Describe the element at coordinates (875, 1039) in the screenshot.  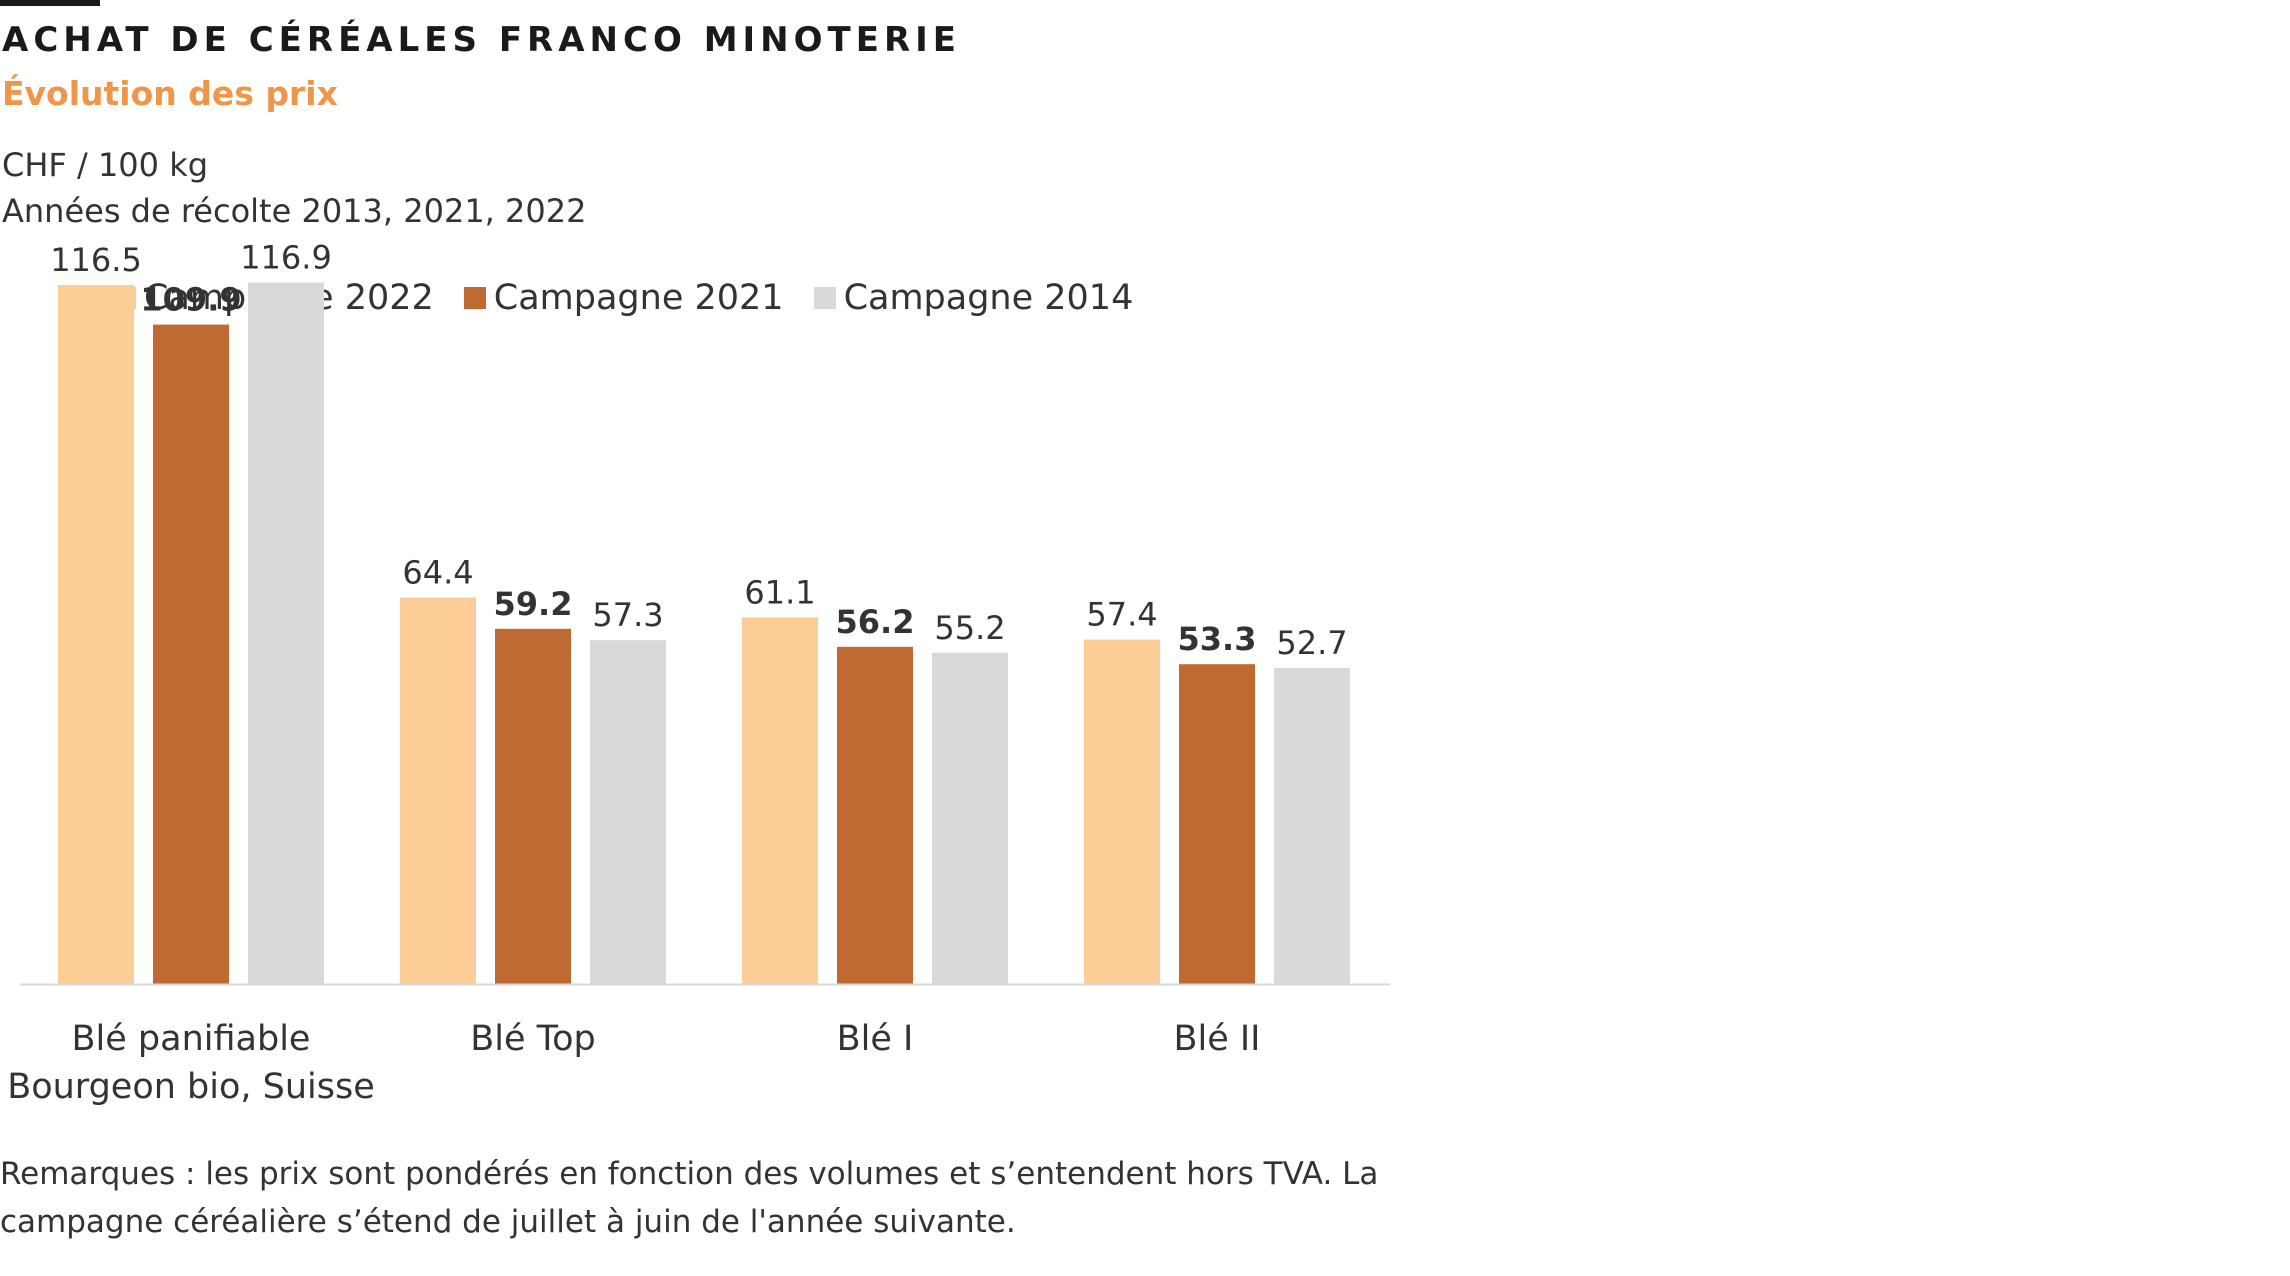
I see `category-label-3-line-1: Blé I` at that location.